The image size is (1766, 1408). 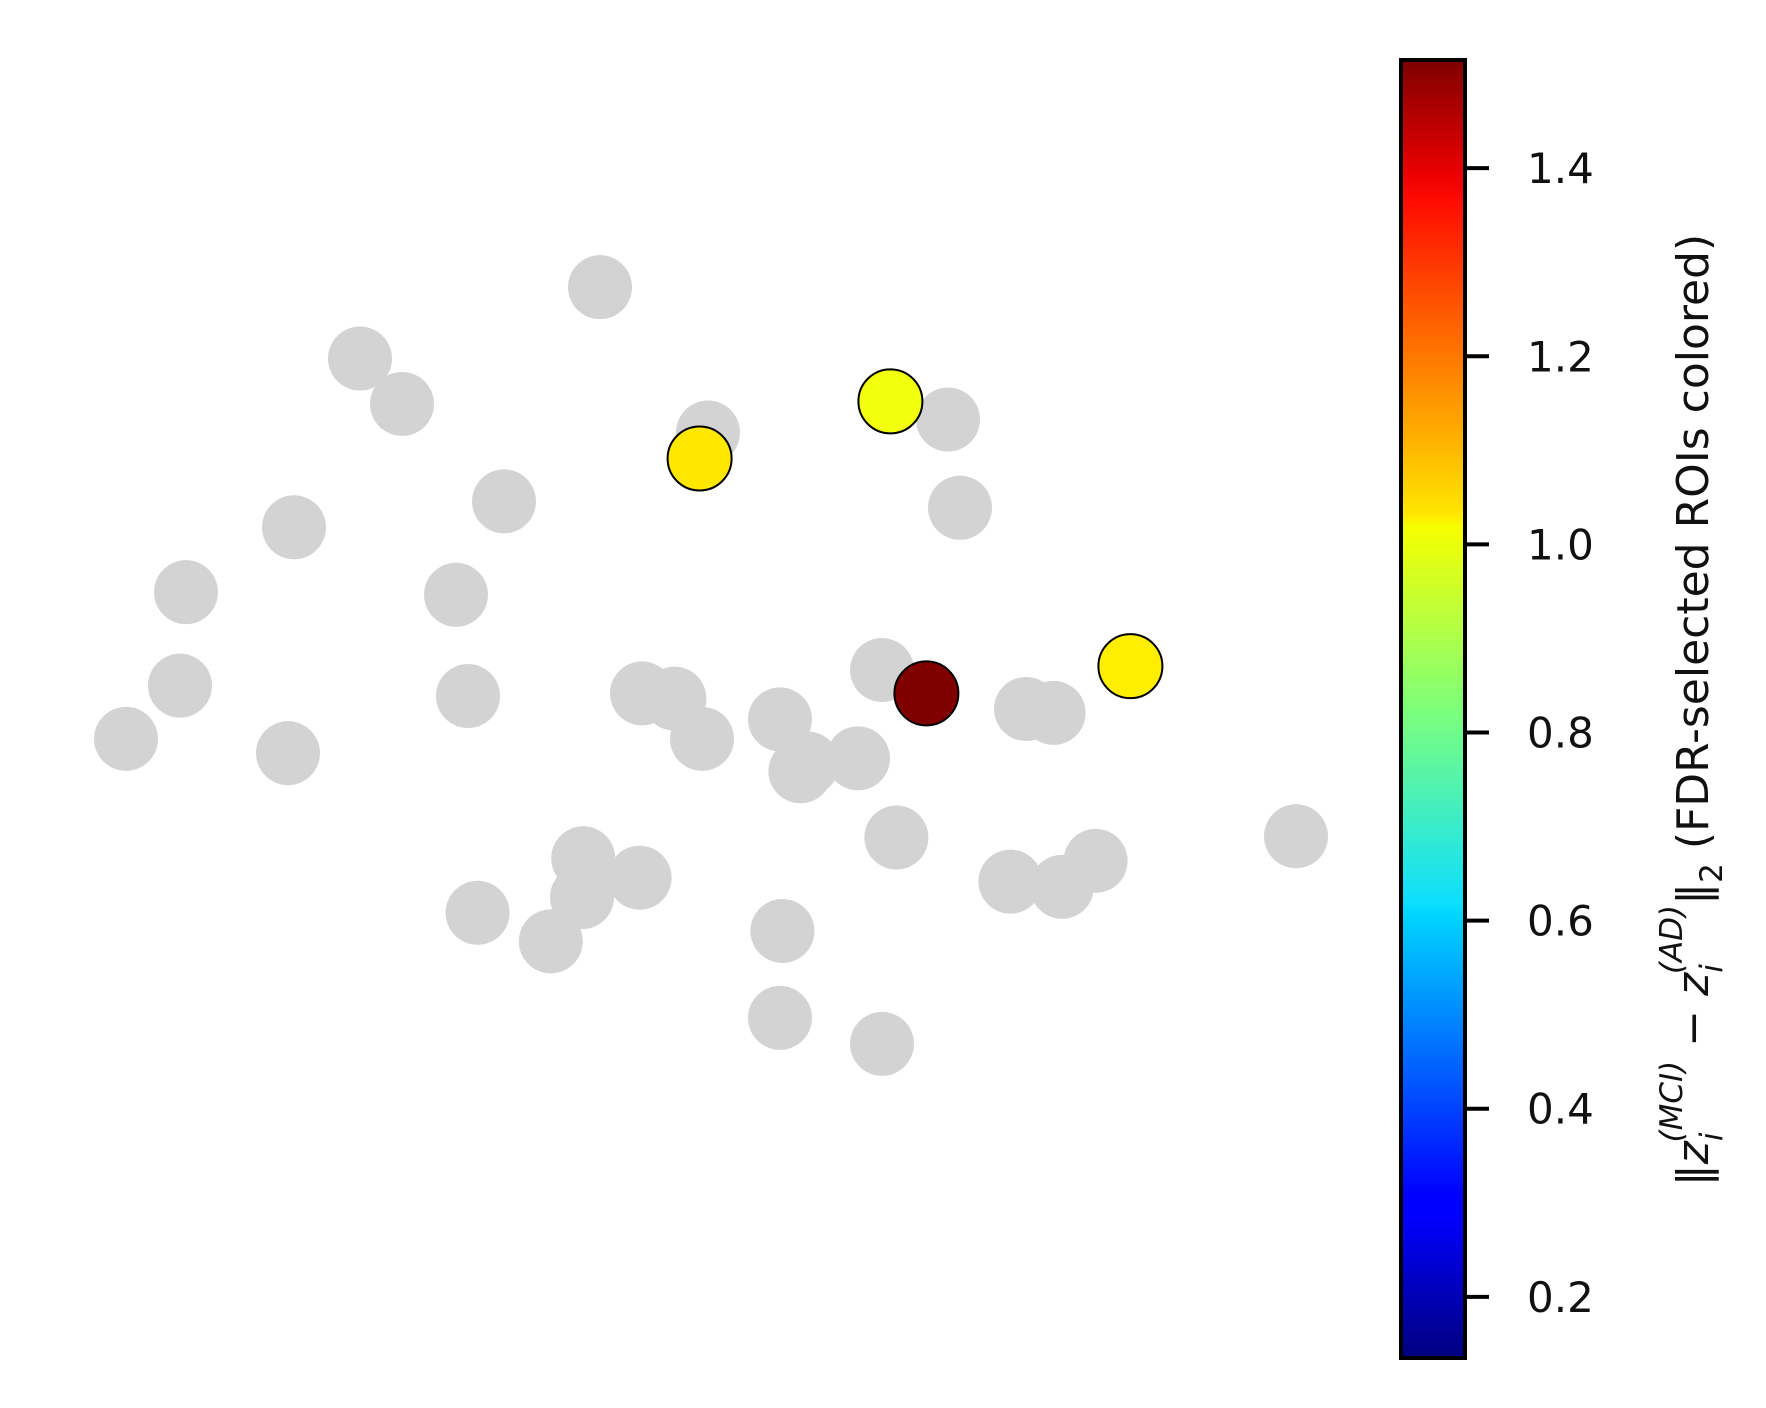 I want to click on colorbar-tick-label: 1.0, so click(x=1560, y=544).